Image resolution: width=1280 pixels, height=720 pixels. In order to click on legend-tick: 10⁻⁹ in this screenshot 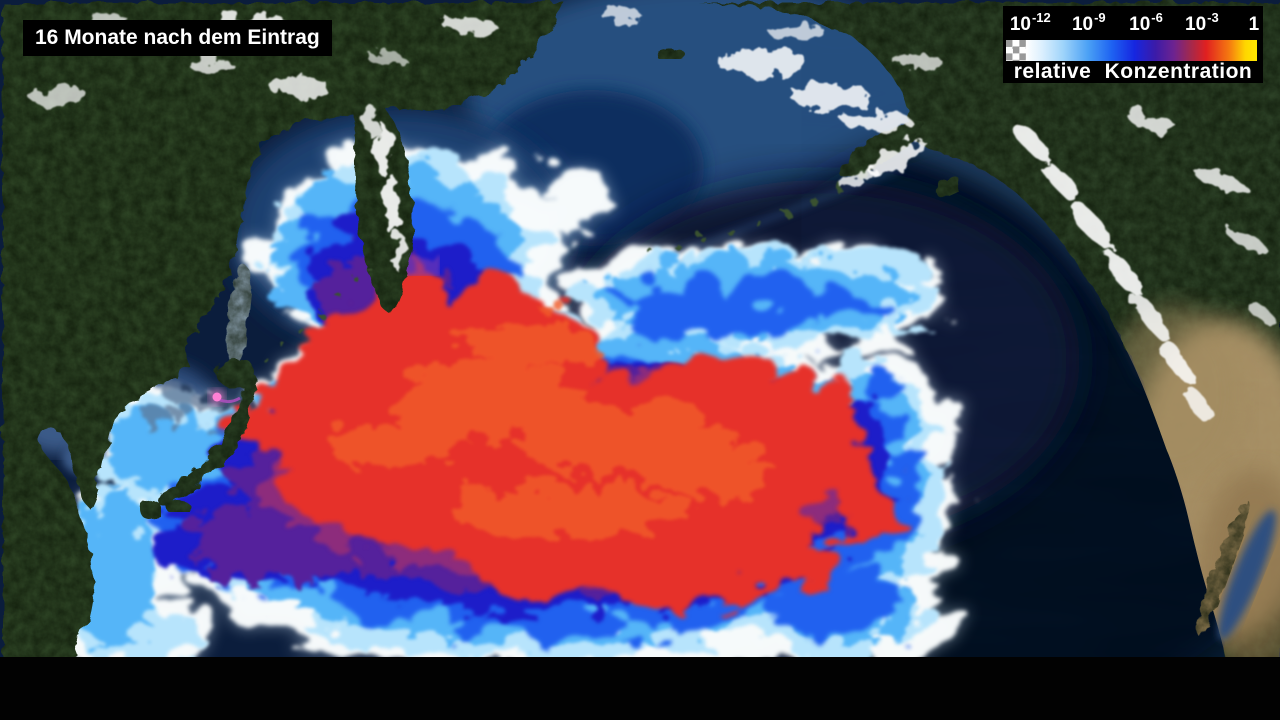, I will do `click(1088, 23)`.